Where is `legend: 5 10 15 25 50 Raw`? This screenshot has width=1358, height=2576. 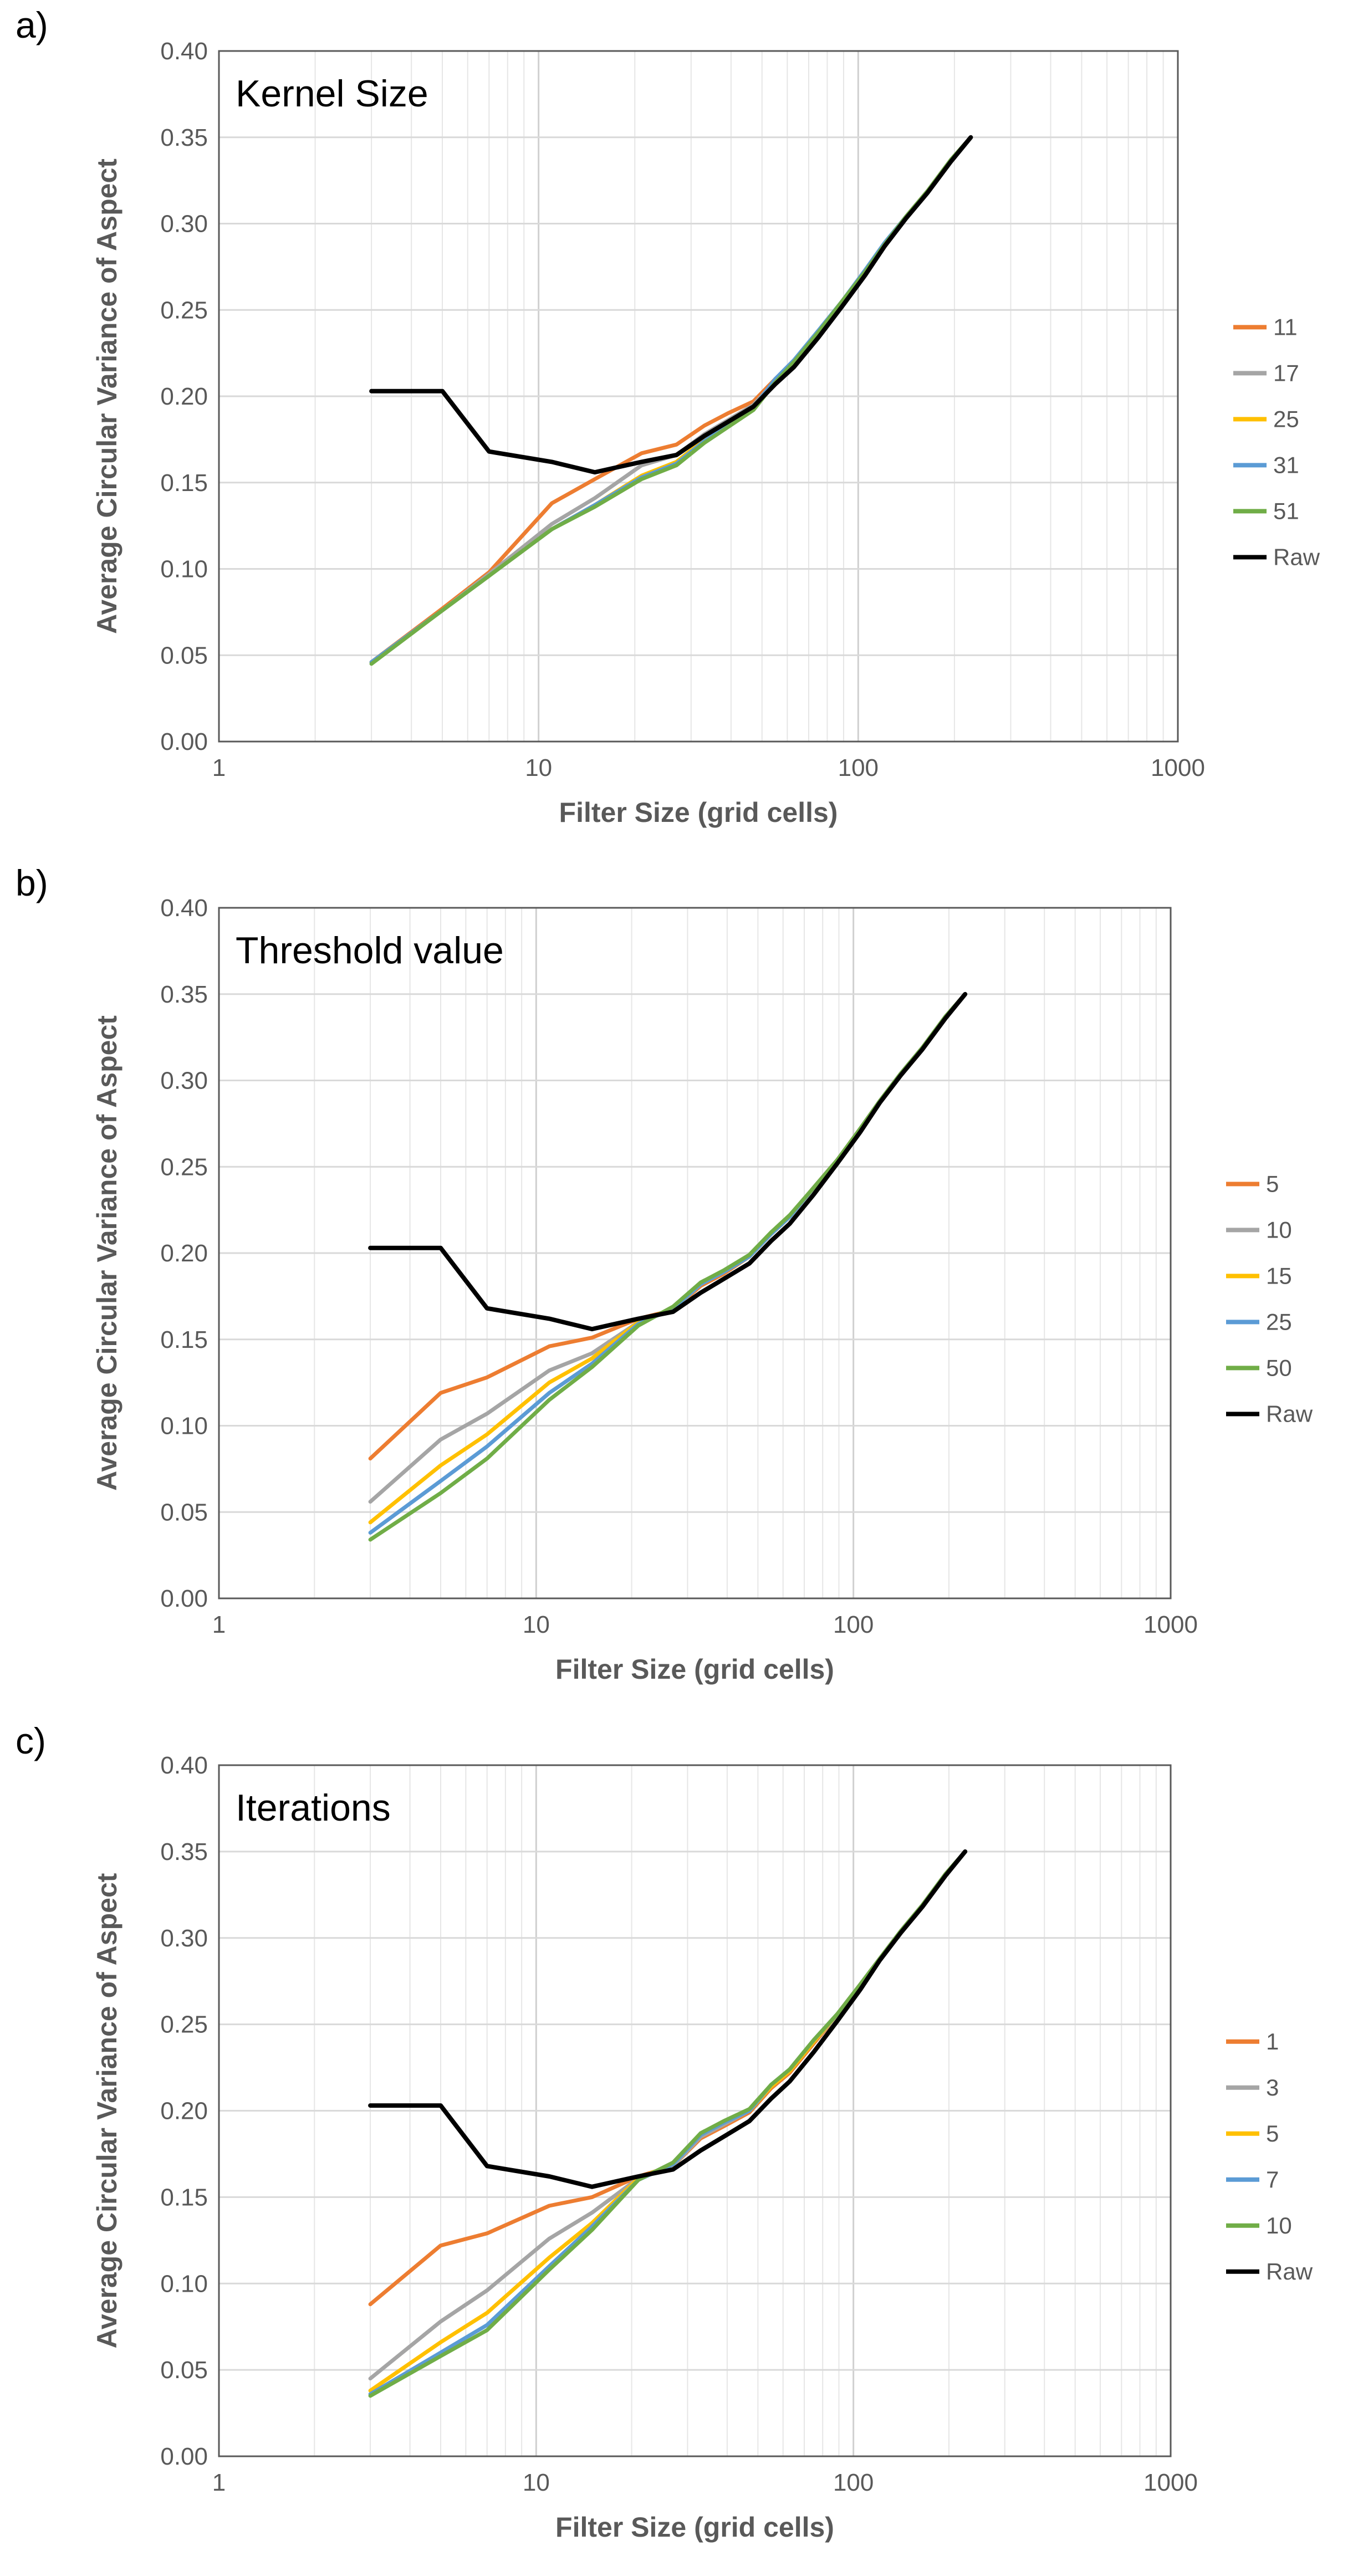 legend: 5 10 15 25 50 Raw is located at coordinates (1269, 1299).